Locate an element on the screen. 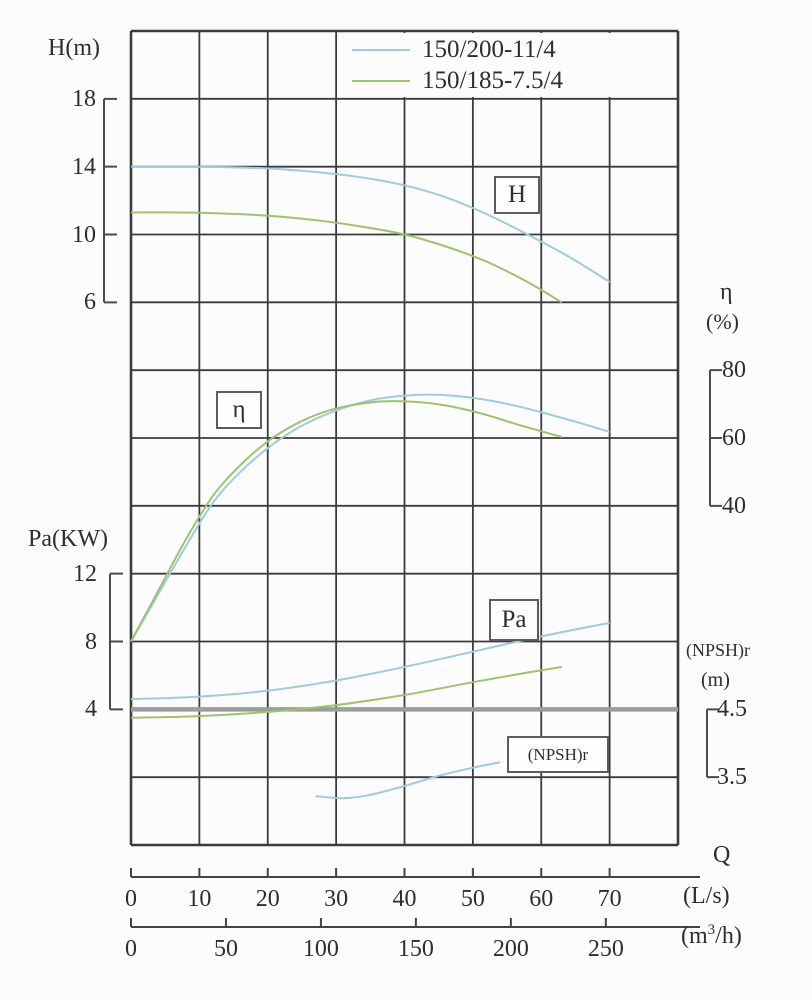 This screenshot has height=1000, width=812. x-tick-label-m3h: 0 is located at coordinates (131, 949).